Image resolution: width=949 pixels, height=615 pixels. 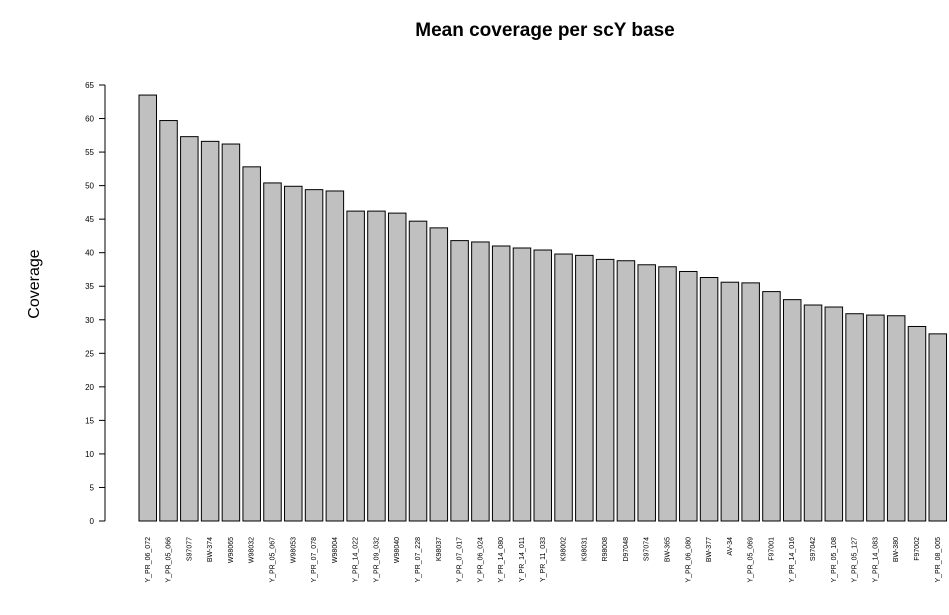 What do you see at coordinates (272, 560) in the screenshot?
I see `x-tick-label: Y_PR_05_067` at bounding box center [272, 560].